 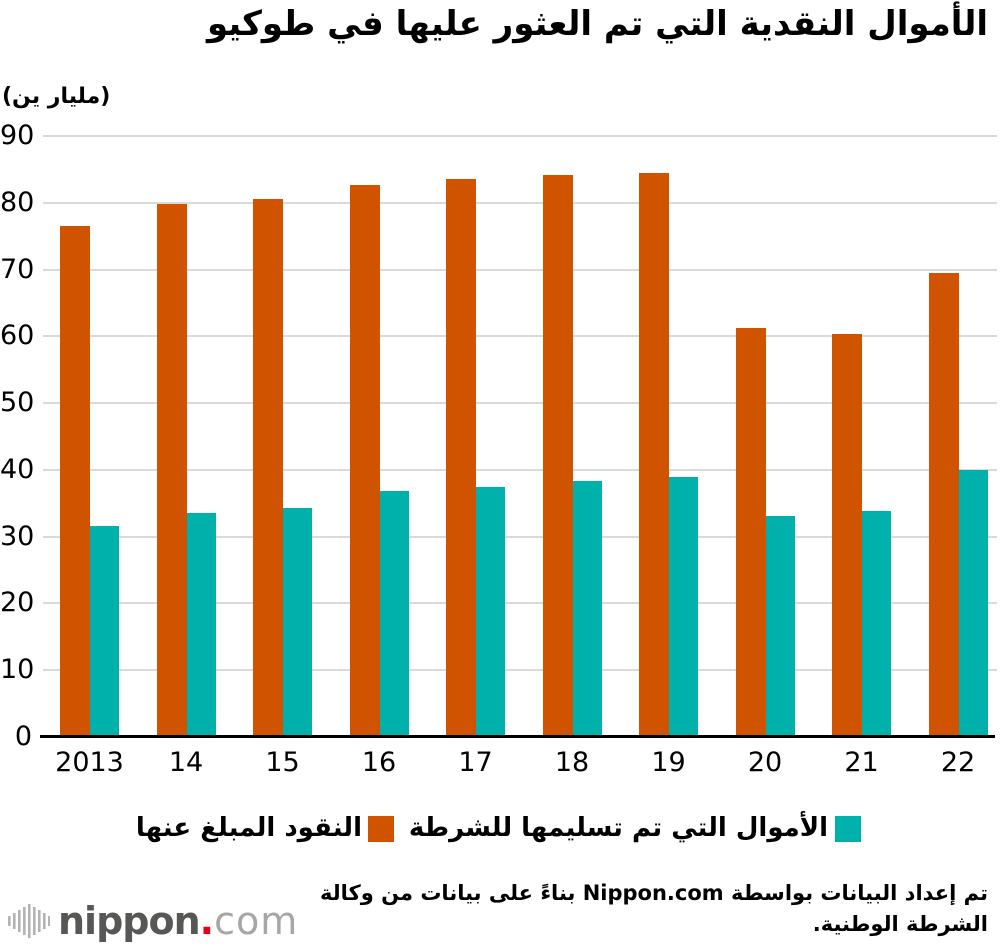 I want to click on x-tick-label: 18, so click(x=572, y=762).